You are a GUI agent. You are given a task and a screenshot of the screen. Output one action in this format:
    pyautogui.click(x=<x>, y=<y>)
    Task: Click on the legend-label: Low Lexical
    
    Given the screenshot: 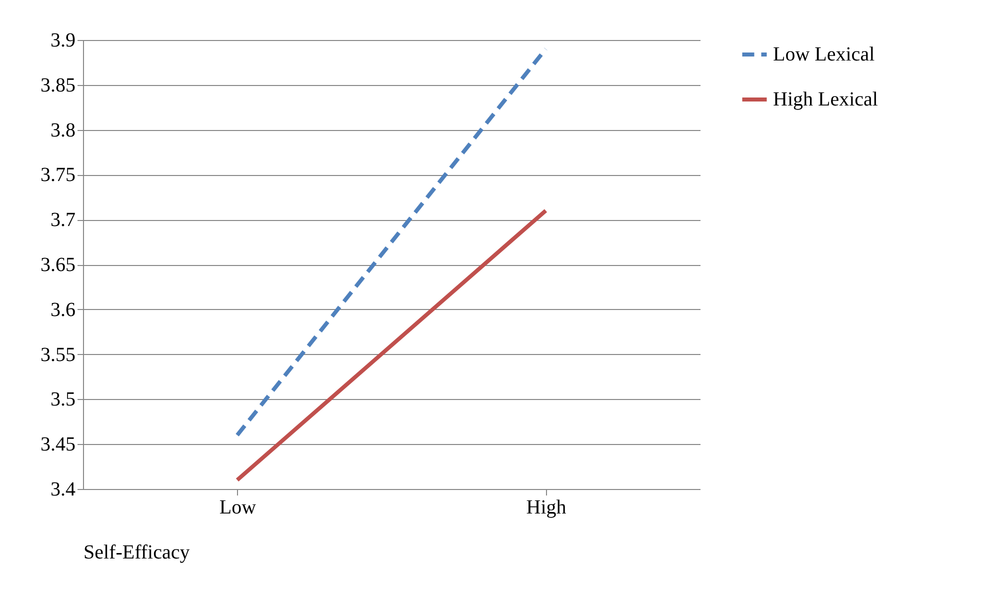 What is the action you would take?
    pyautogui.click(x=824, y=55)
    